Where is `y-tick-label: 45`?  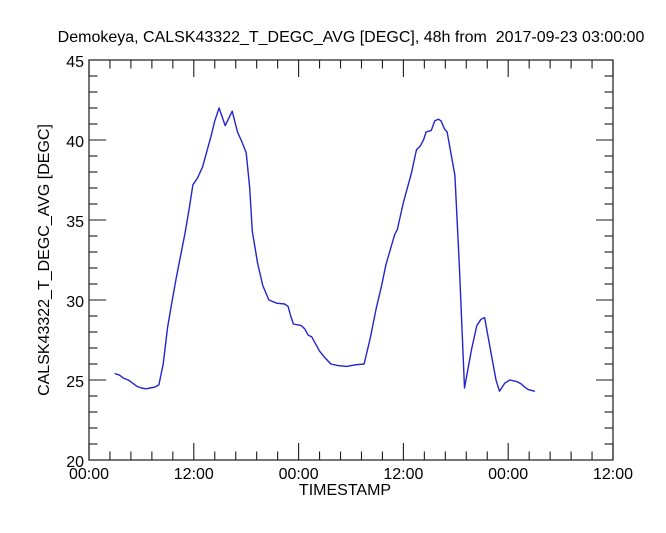
y-tick-label: 45 is located at coordinates (75, 62).